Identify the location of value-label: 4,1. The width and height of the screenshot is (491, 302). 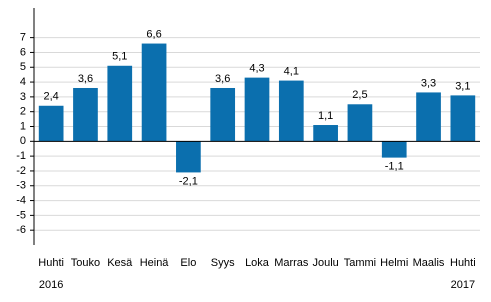
(291, 71).